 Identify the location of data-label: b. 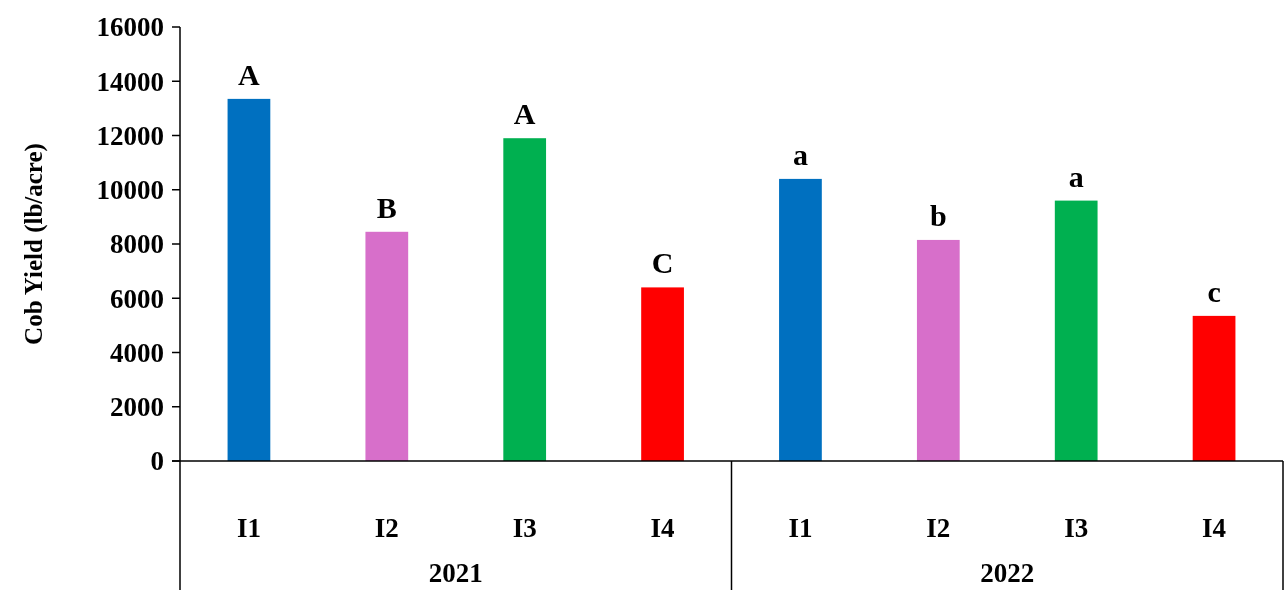
(938, 215).